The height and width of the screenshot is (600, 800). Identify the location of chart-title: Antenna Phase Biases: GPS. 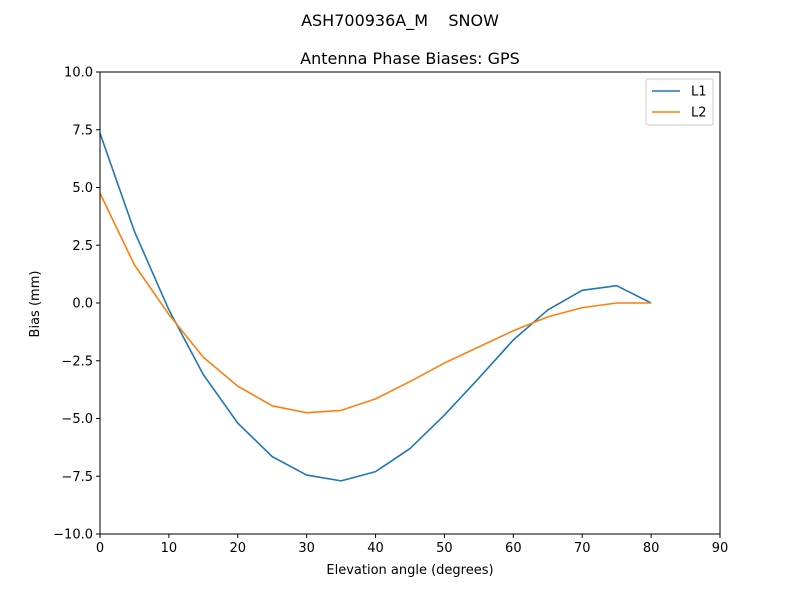
(410, 58).